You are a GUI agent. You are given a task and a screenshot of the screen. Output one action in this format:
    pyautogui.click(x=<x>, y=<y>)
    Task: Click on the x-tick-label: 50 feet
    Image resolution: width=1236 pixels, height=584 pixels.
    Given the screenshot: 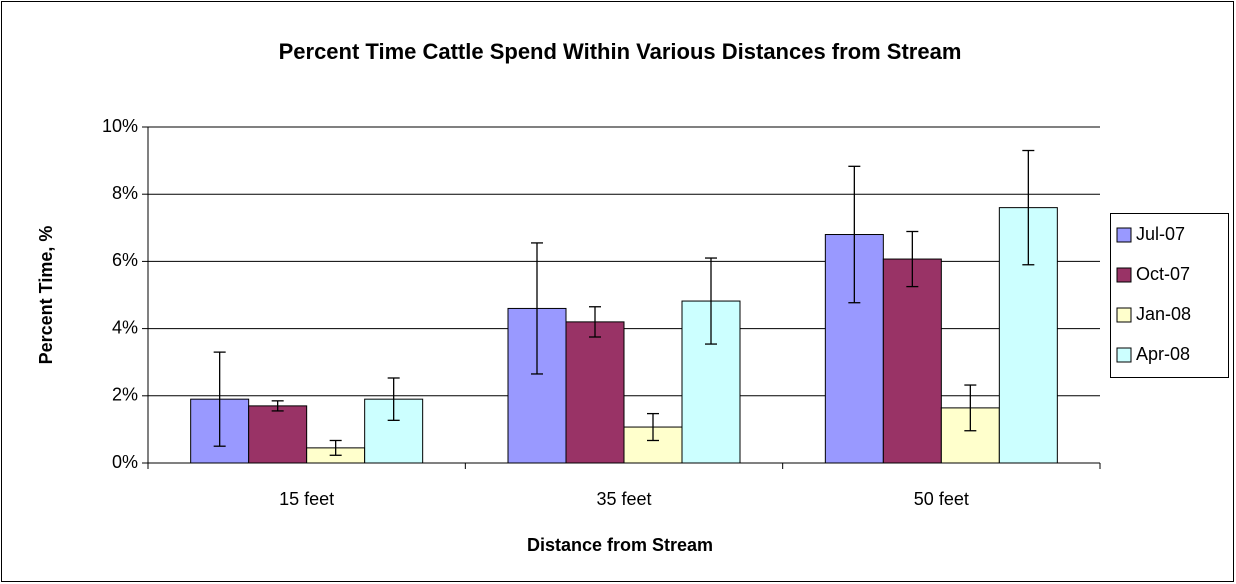 What is the action you would take?
    pyautogui.click(x=941, y=499)
    